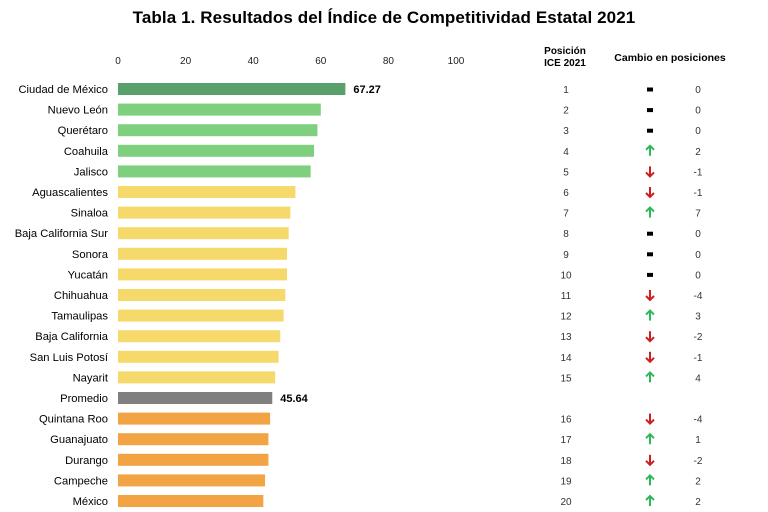  Describe the element at coordinates (698, 378) in the screenshot. I see `change-cell: 4` at that location.